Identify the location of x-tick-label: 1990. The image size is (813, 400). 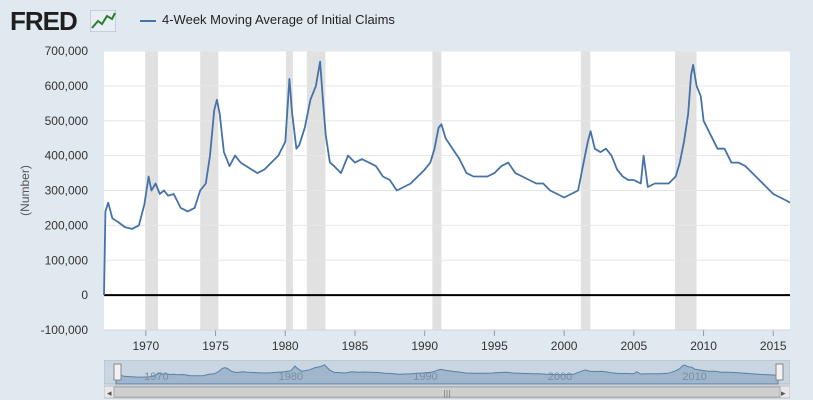
(424, 346).